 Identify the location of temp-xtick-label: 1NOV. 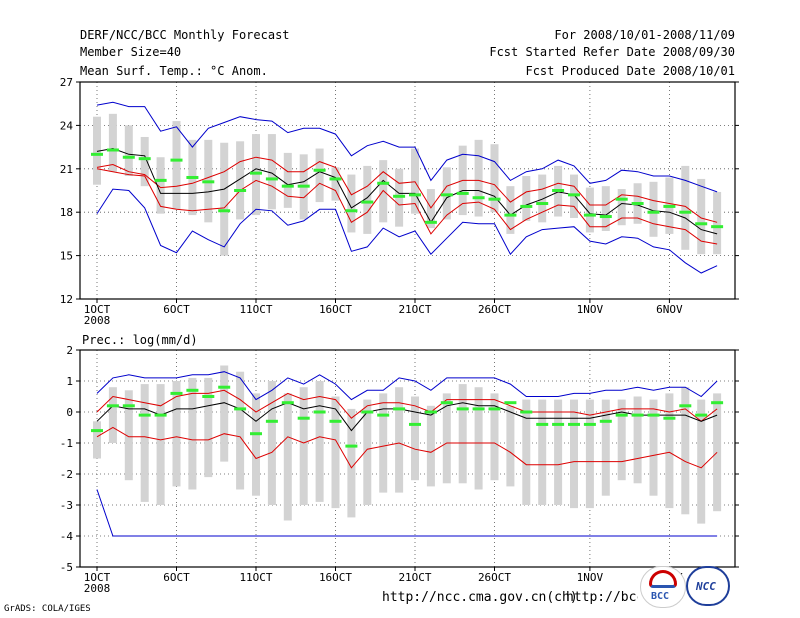
(590, 309).